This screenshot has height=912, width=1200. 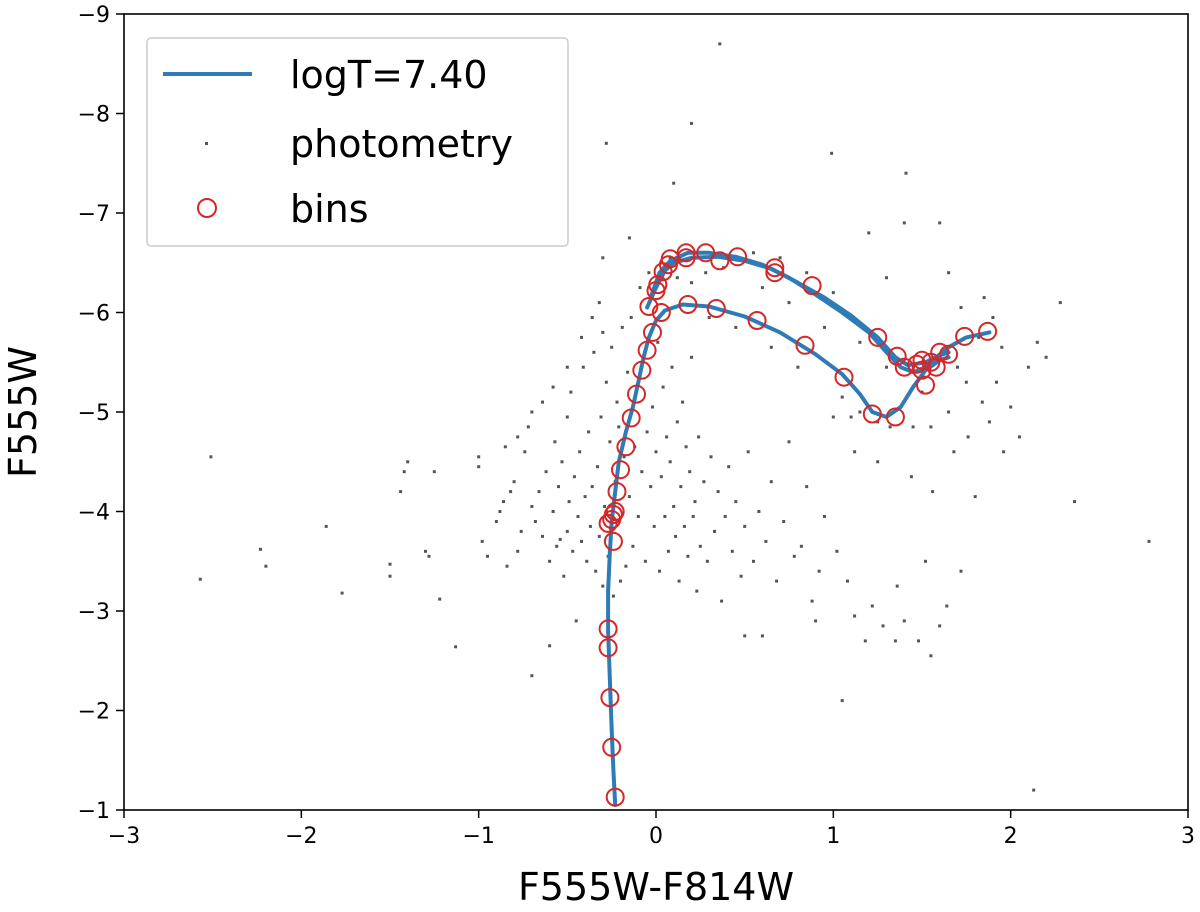 What do you see at coordinates (389, 75) in the screenshot?
I see `legend-label-isochrone: logT=7.40` at bounding box center [389, 75].